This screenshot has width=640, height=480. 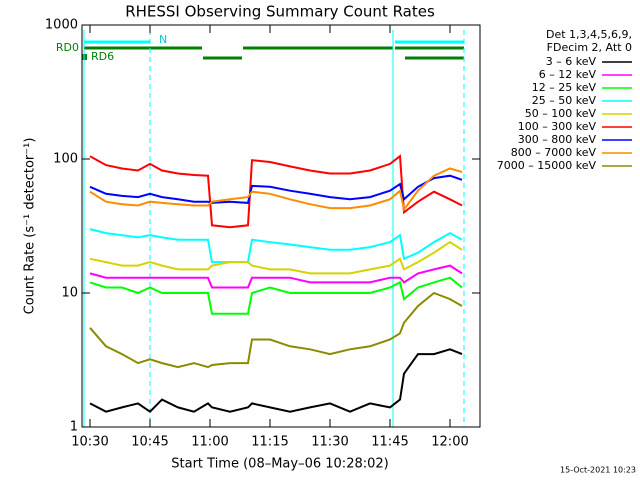 What do you see at coordinates (389, 442) in the screenshot?
I see `x-tick-label: 11:45` at bounding box center [389, 442].